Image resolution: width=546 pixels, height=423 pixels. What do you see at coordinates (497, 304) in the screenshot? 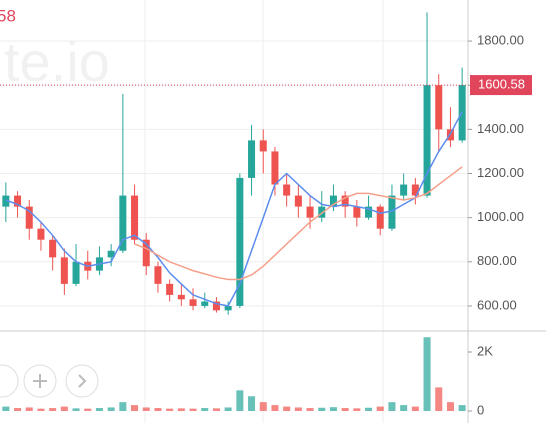
I see `y-tick-label: 600.00` at bounding box center [497, 304].